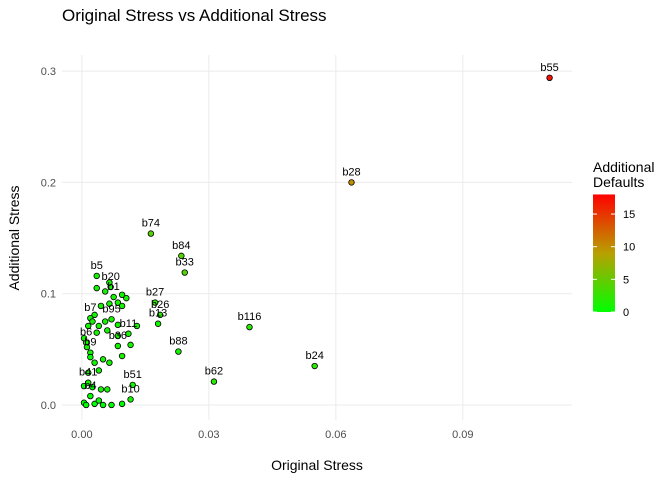  Describe the element at coordinates (155, 293) in the screenshot. I see `point-label: b27` at that location.